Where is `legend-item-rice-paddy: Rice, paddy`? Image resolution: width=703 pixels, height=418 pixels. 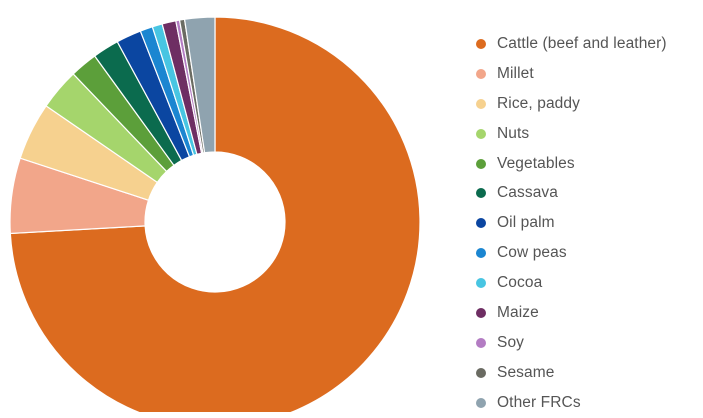
legend-item-rice-paddy: Rice, paddy is located at coordinates (571, 104).